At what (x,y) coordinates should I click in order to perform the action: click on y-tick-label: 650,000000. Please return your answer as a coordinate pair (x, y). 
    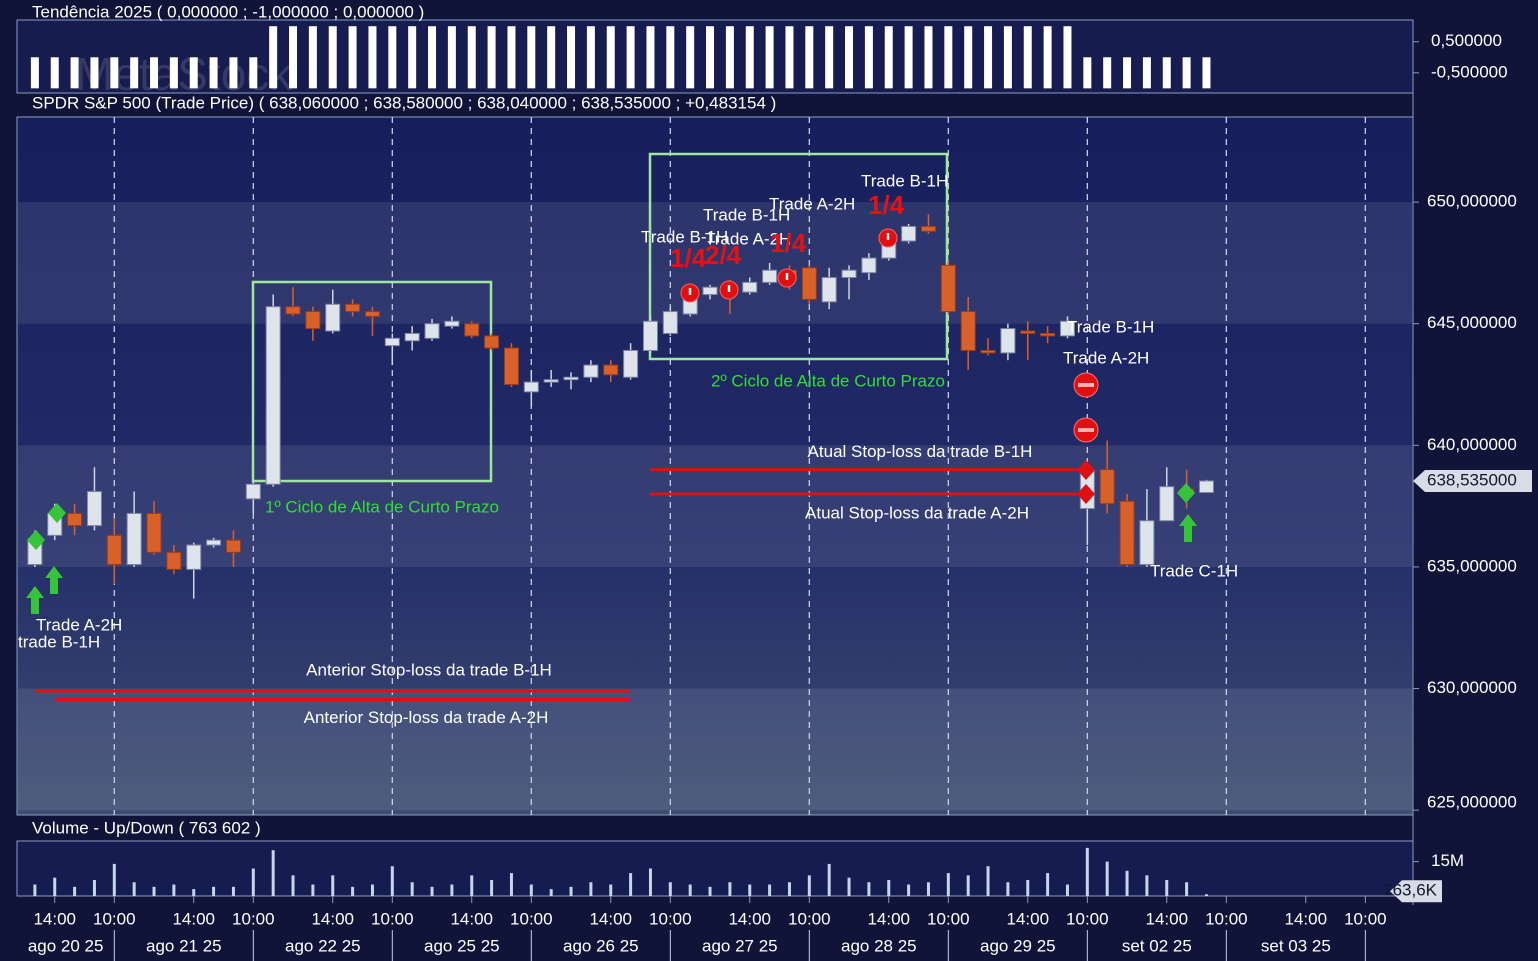
    Looking at the image, I should click on (1472, 201).